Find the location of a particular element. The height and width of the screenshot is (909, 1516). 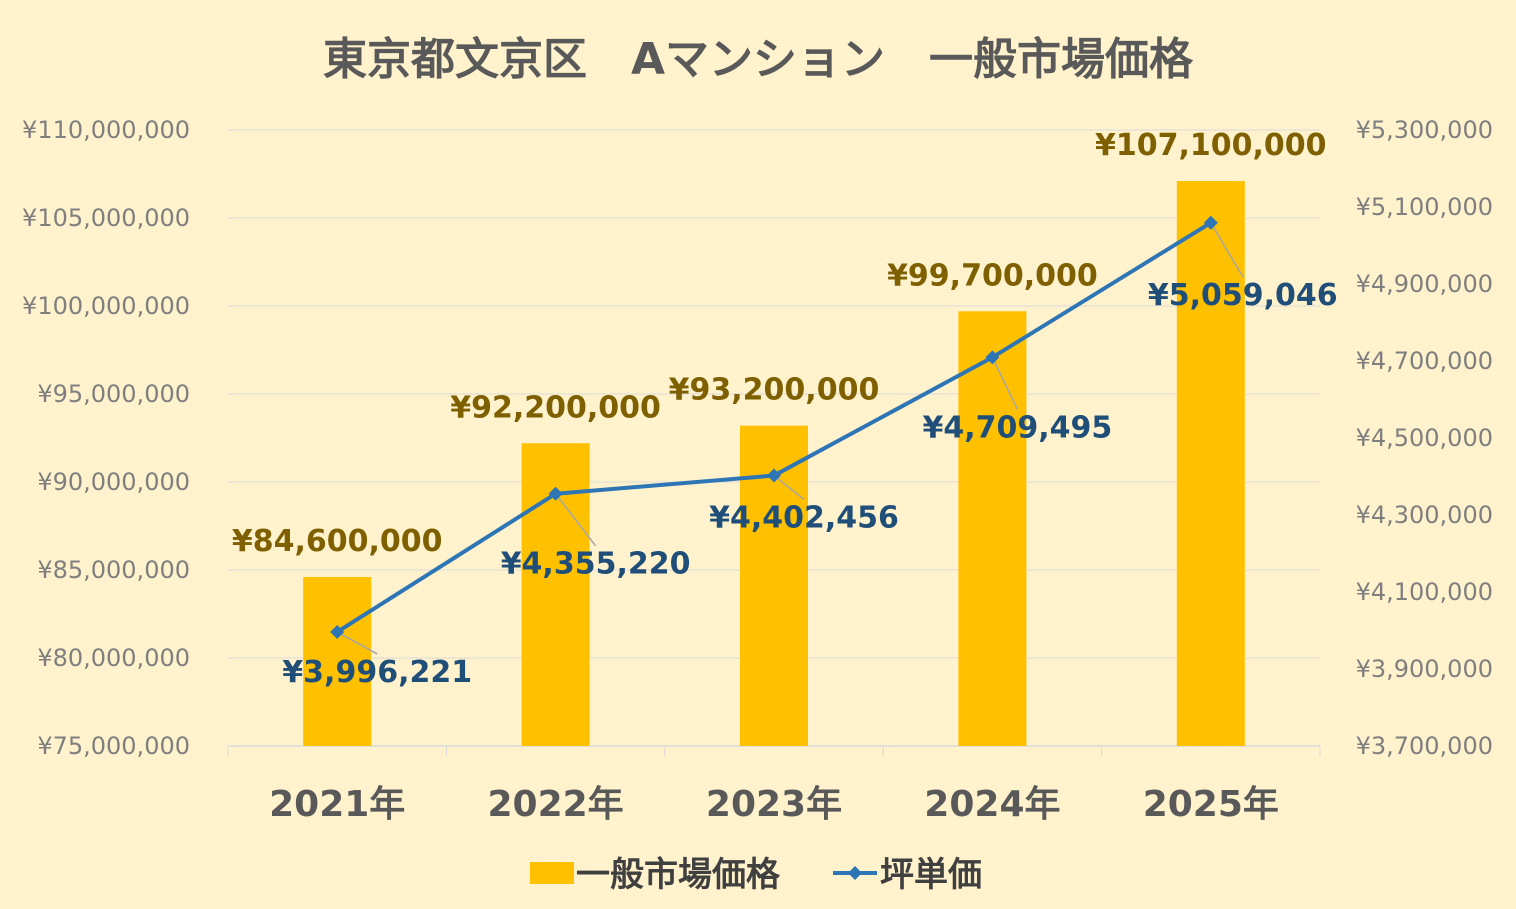

y-left-tick-label: ¥90,000,000 is located at coordinates (113, 482).